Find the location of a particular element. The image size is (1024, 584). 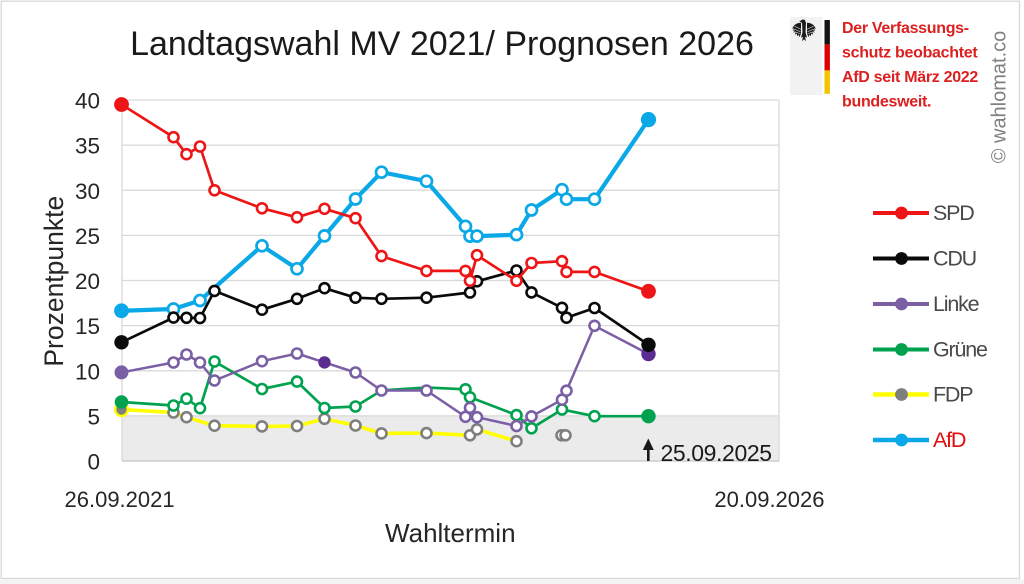

svg-text: AfD is located at coordinates (949, 440).